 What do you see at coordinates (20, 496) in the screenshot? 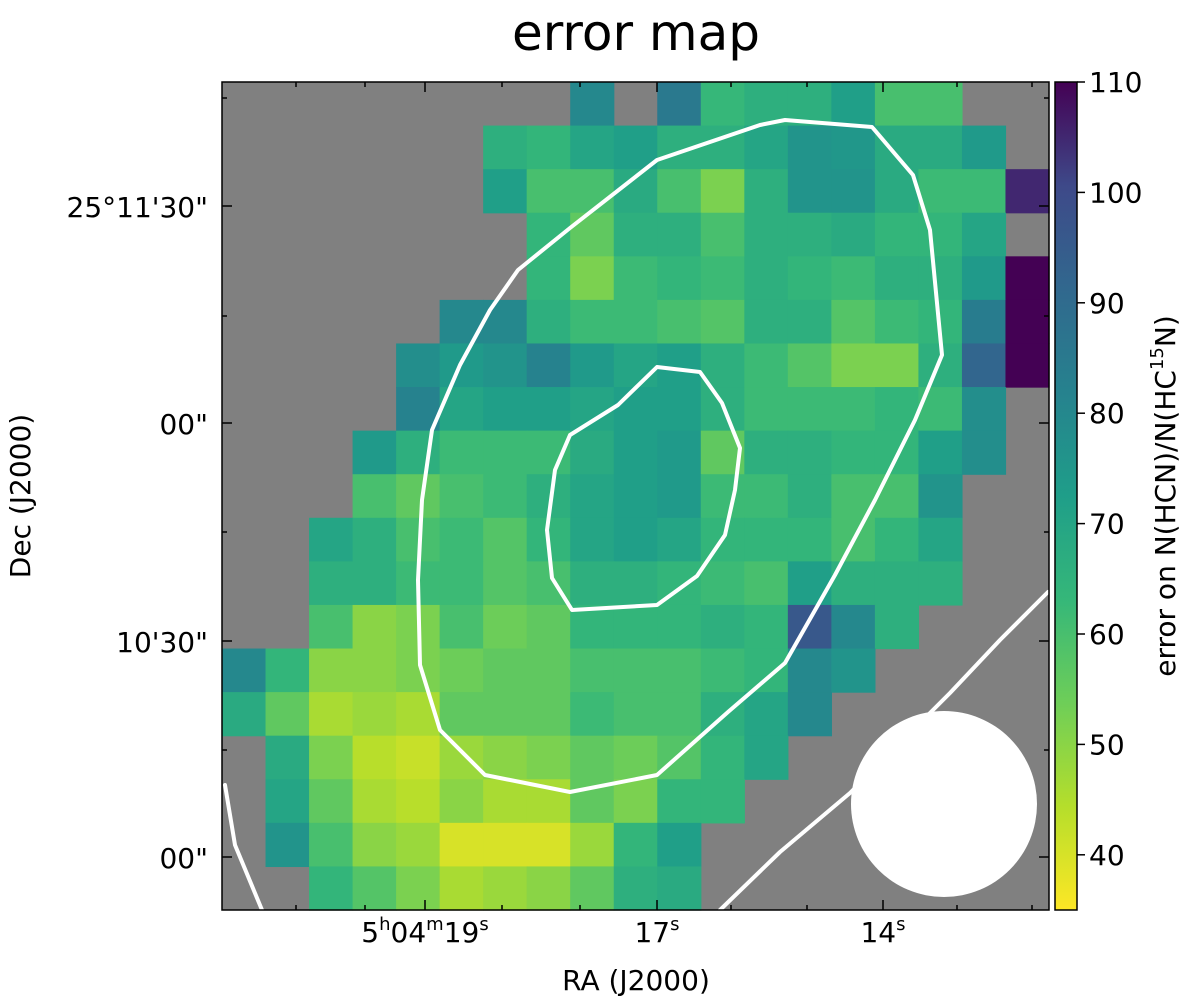
I see `y-axis-label: Dec (J2000)` at bounding box center [20, 496].